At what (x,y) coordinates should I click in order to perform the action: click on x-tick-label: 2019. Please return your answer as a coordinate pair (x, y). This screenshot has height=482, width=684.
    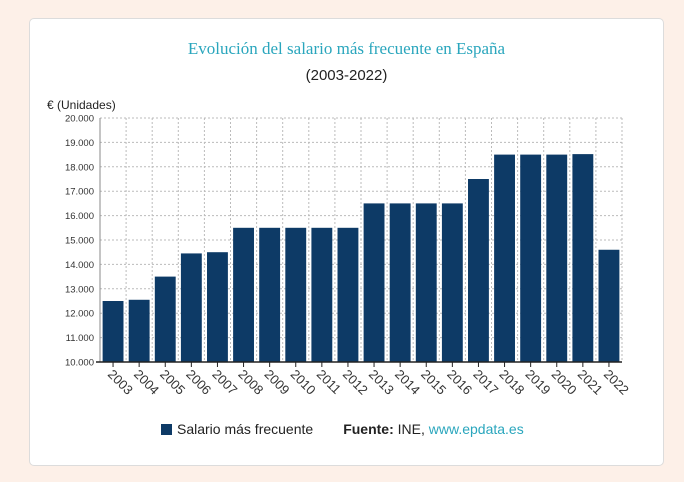
    Looking at the image, I should click on (538, 382).